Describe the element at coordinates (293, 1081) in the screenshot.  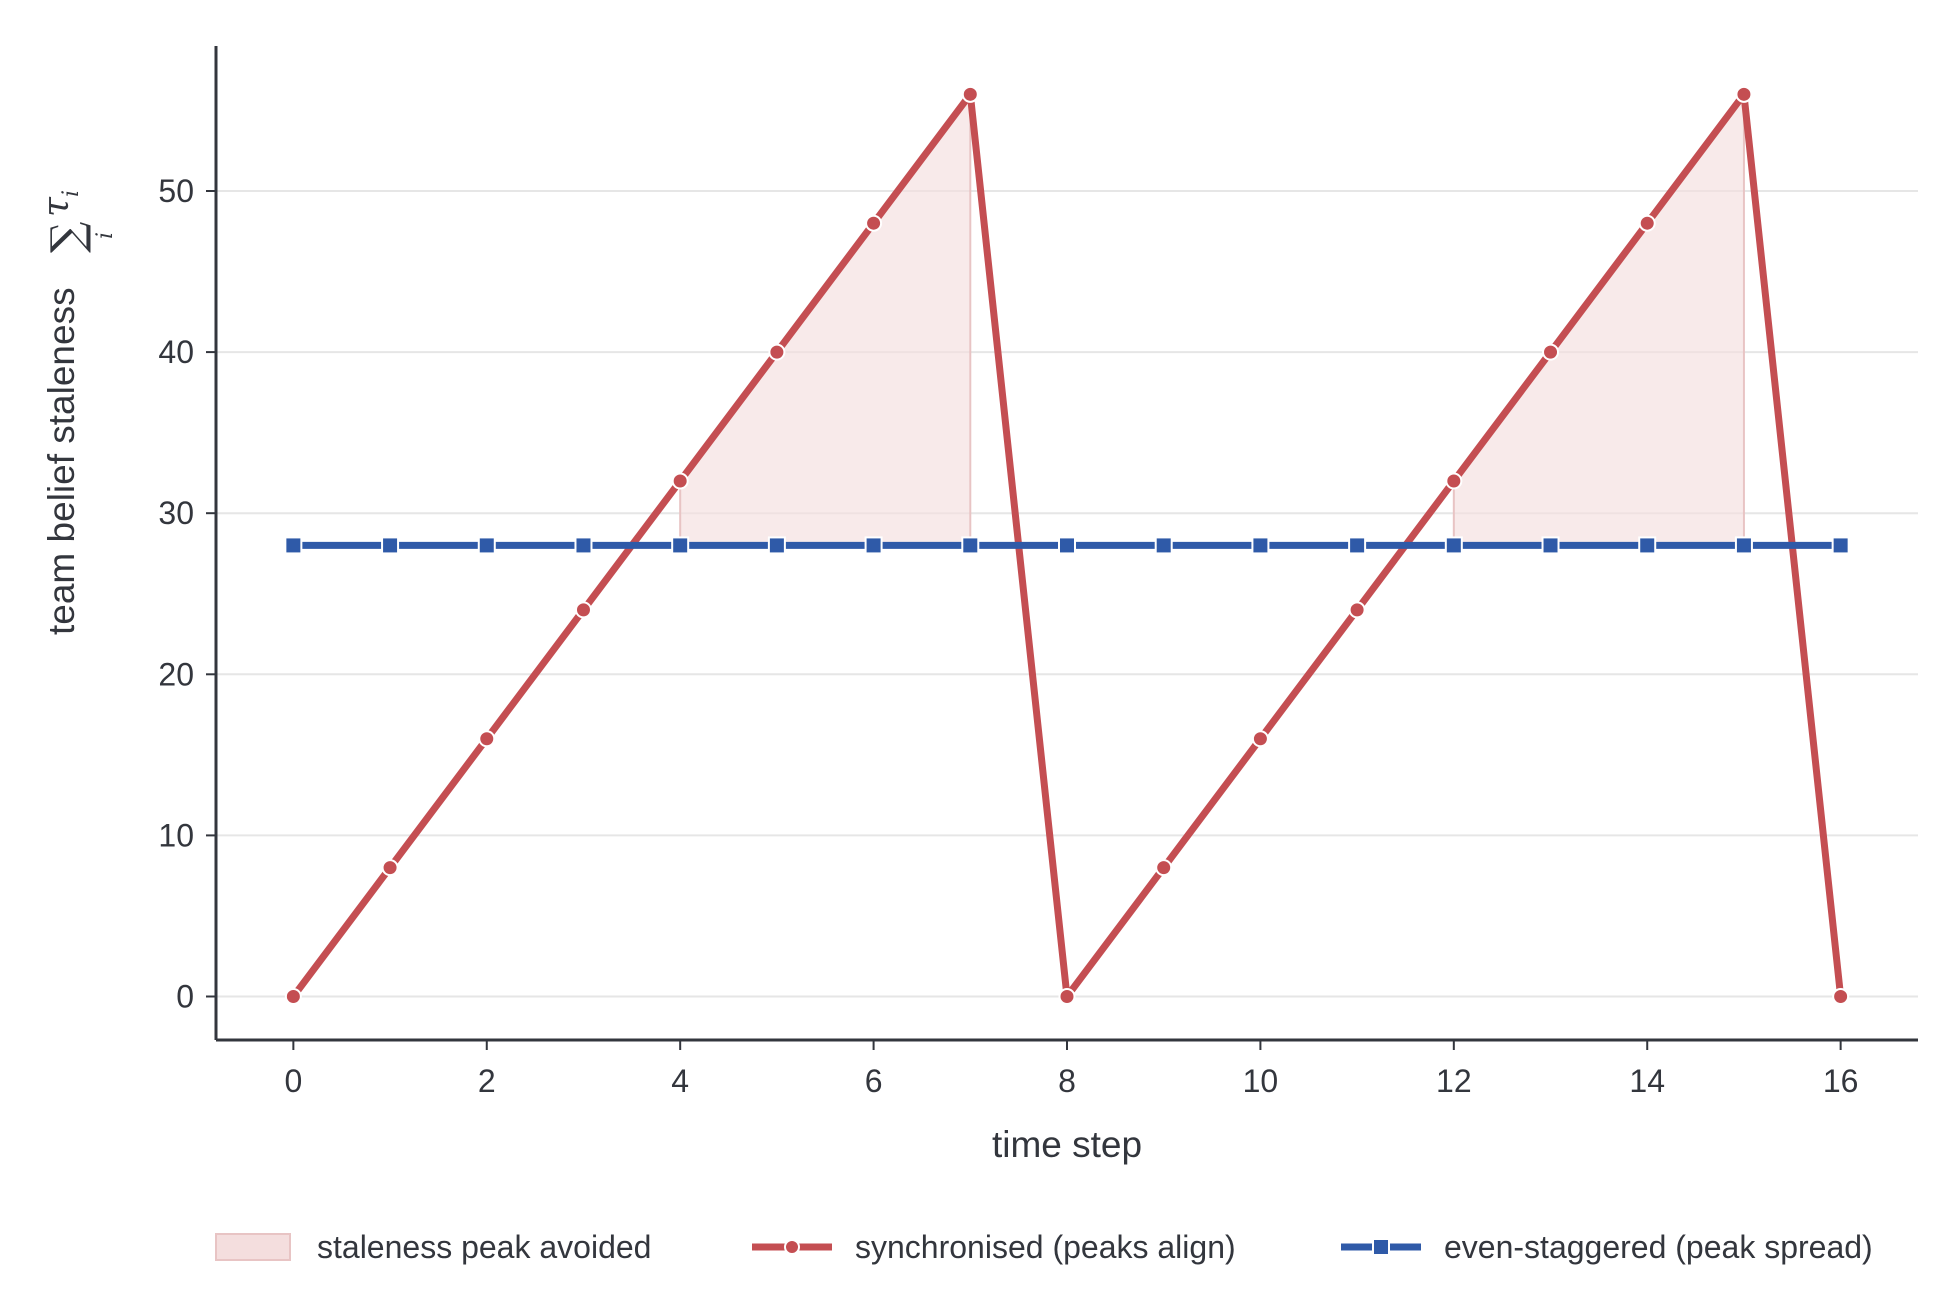
I see `x-tick-label: 0` at that location.